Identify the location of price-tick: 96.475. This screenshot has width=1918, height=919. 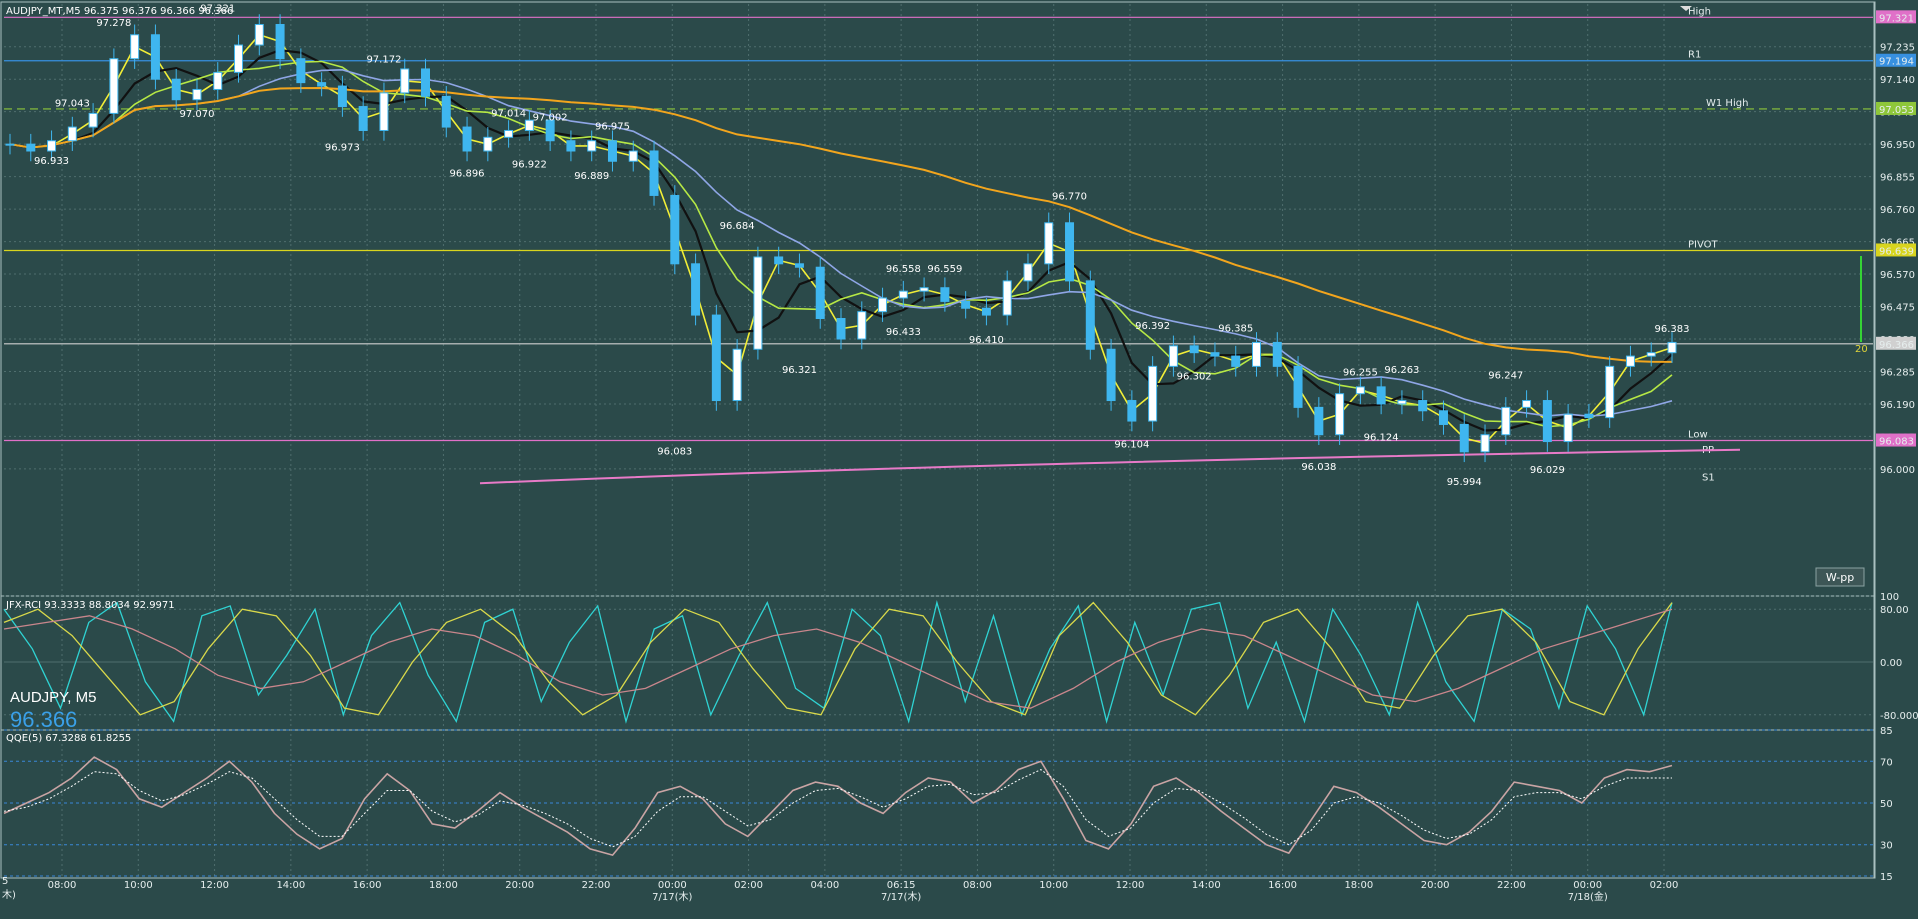
(1897, 308).